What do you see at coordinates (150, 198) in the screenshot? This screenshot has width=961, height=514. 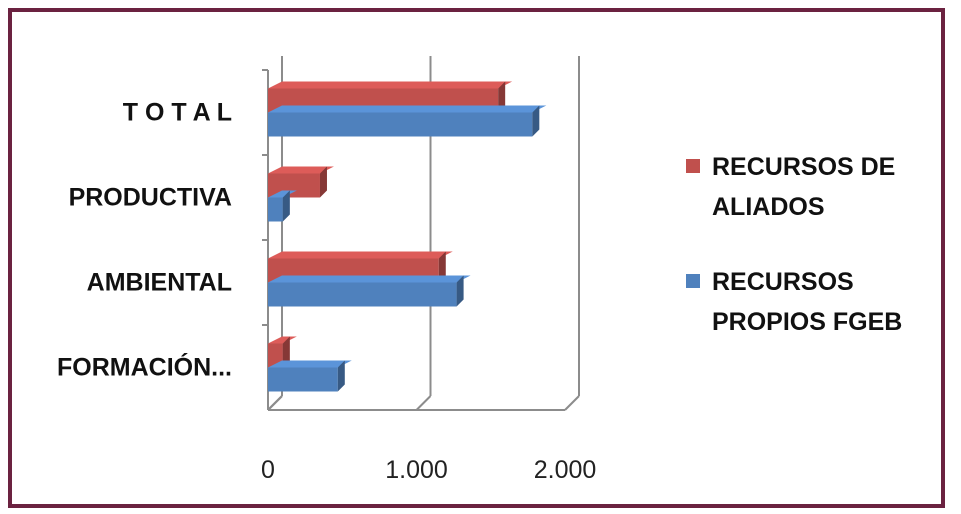 I see `category-label: PRODUCTIVA` at bounding box center [150, 198].